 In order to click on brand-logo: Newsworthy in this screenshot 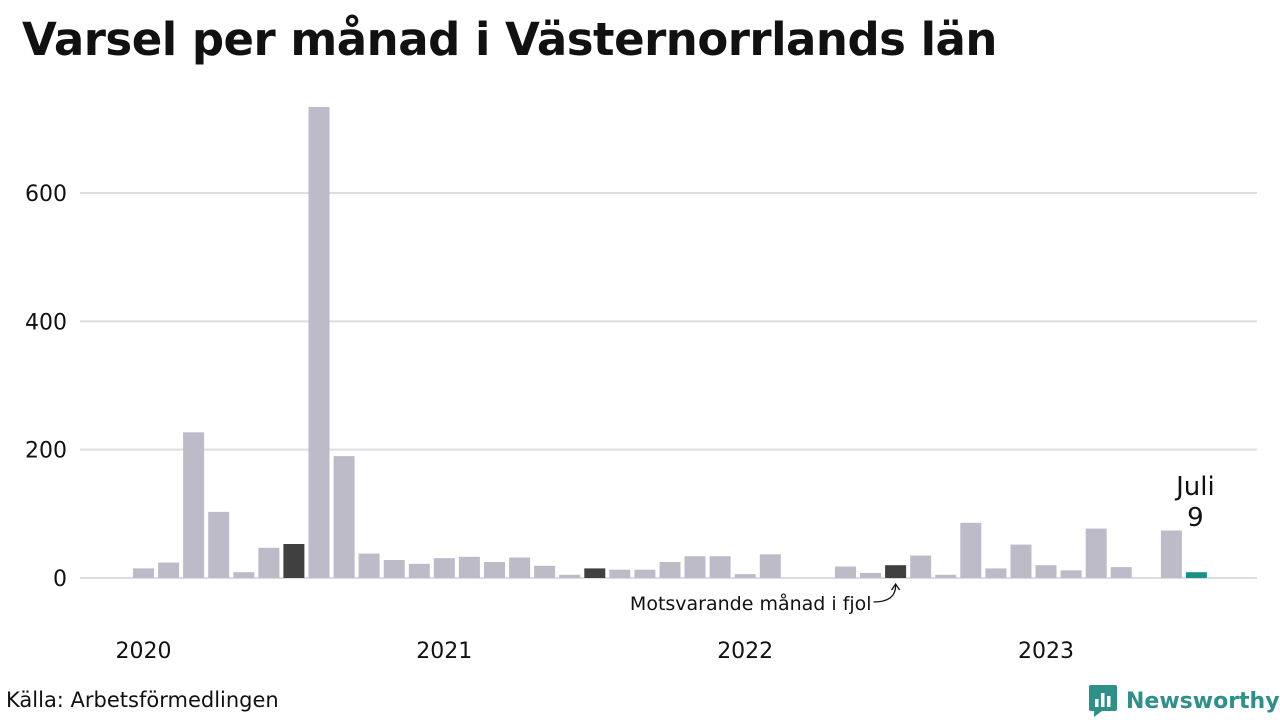, I will do `click(1184, 701)`.